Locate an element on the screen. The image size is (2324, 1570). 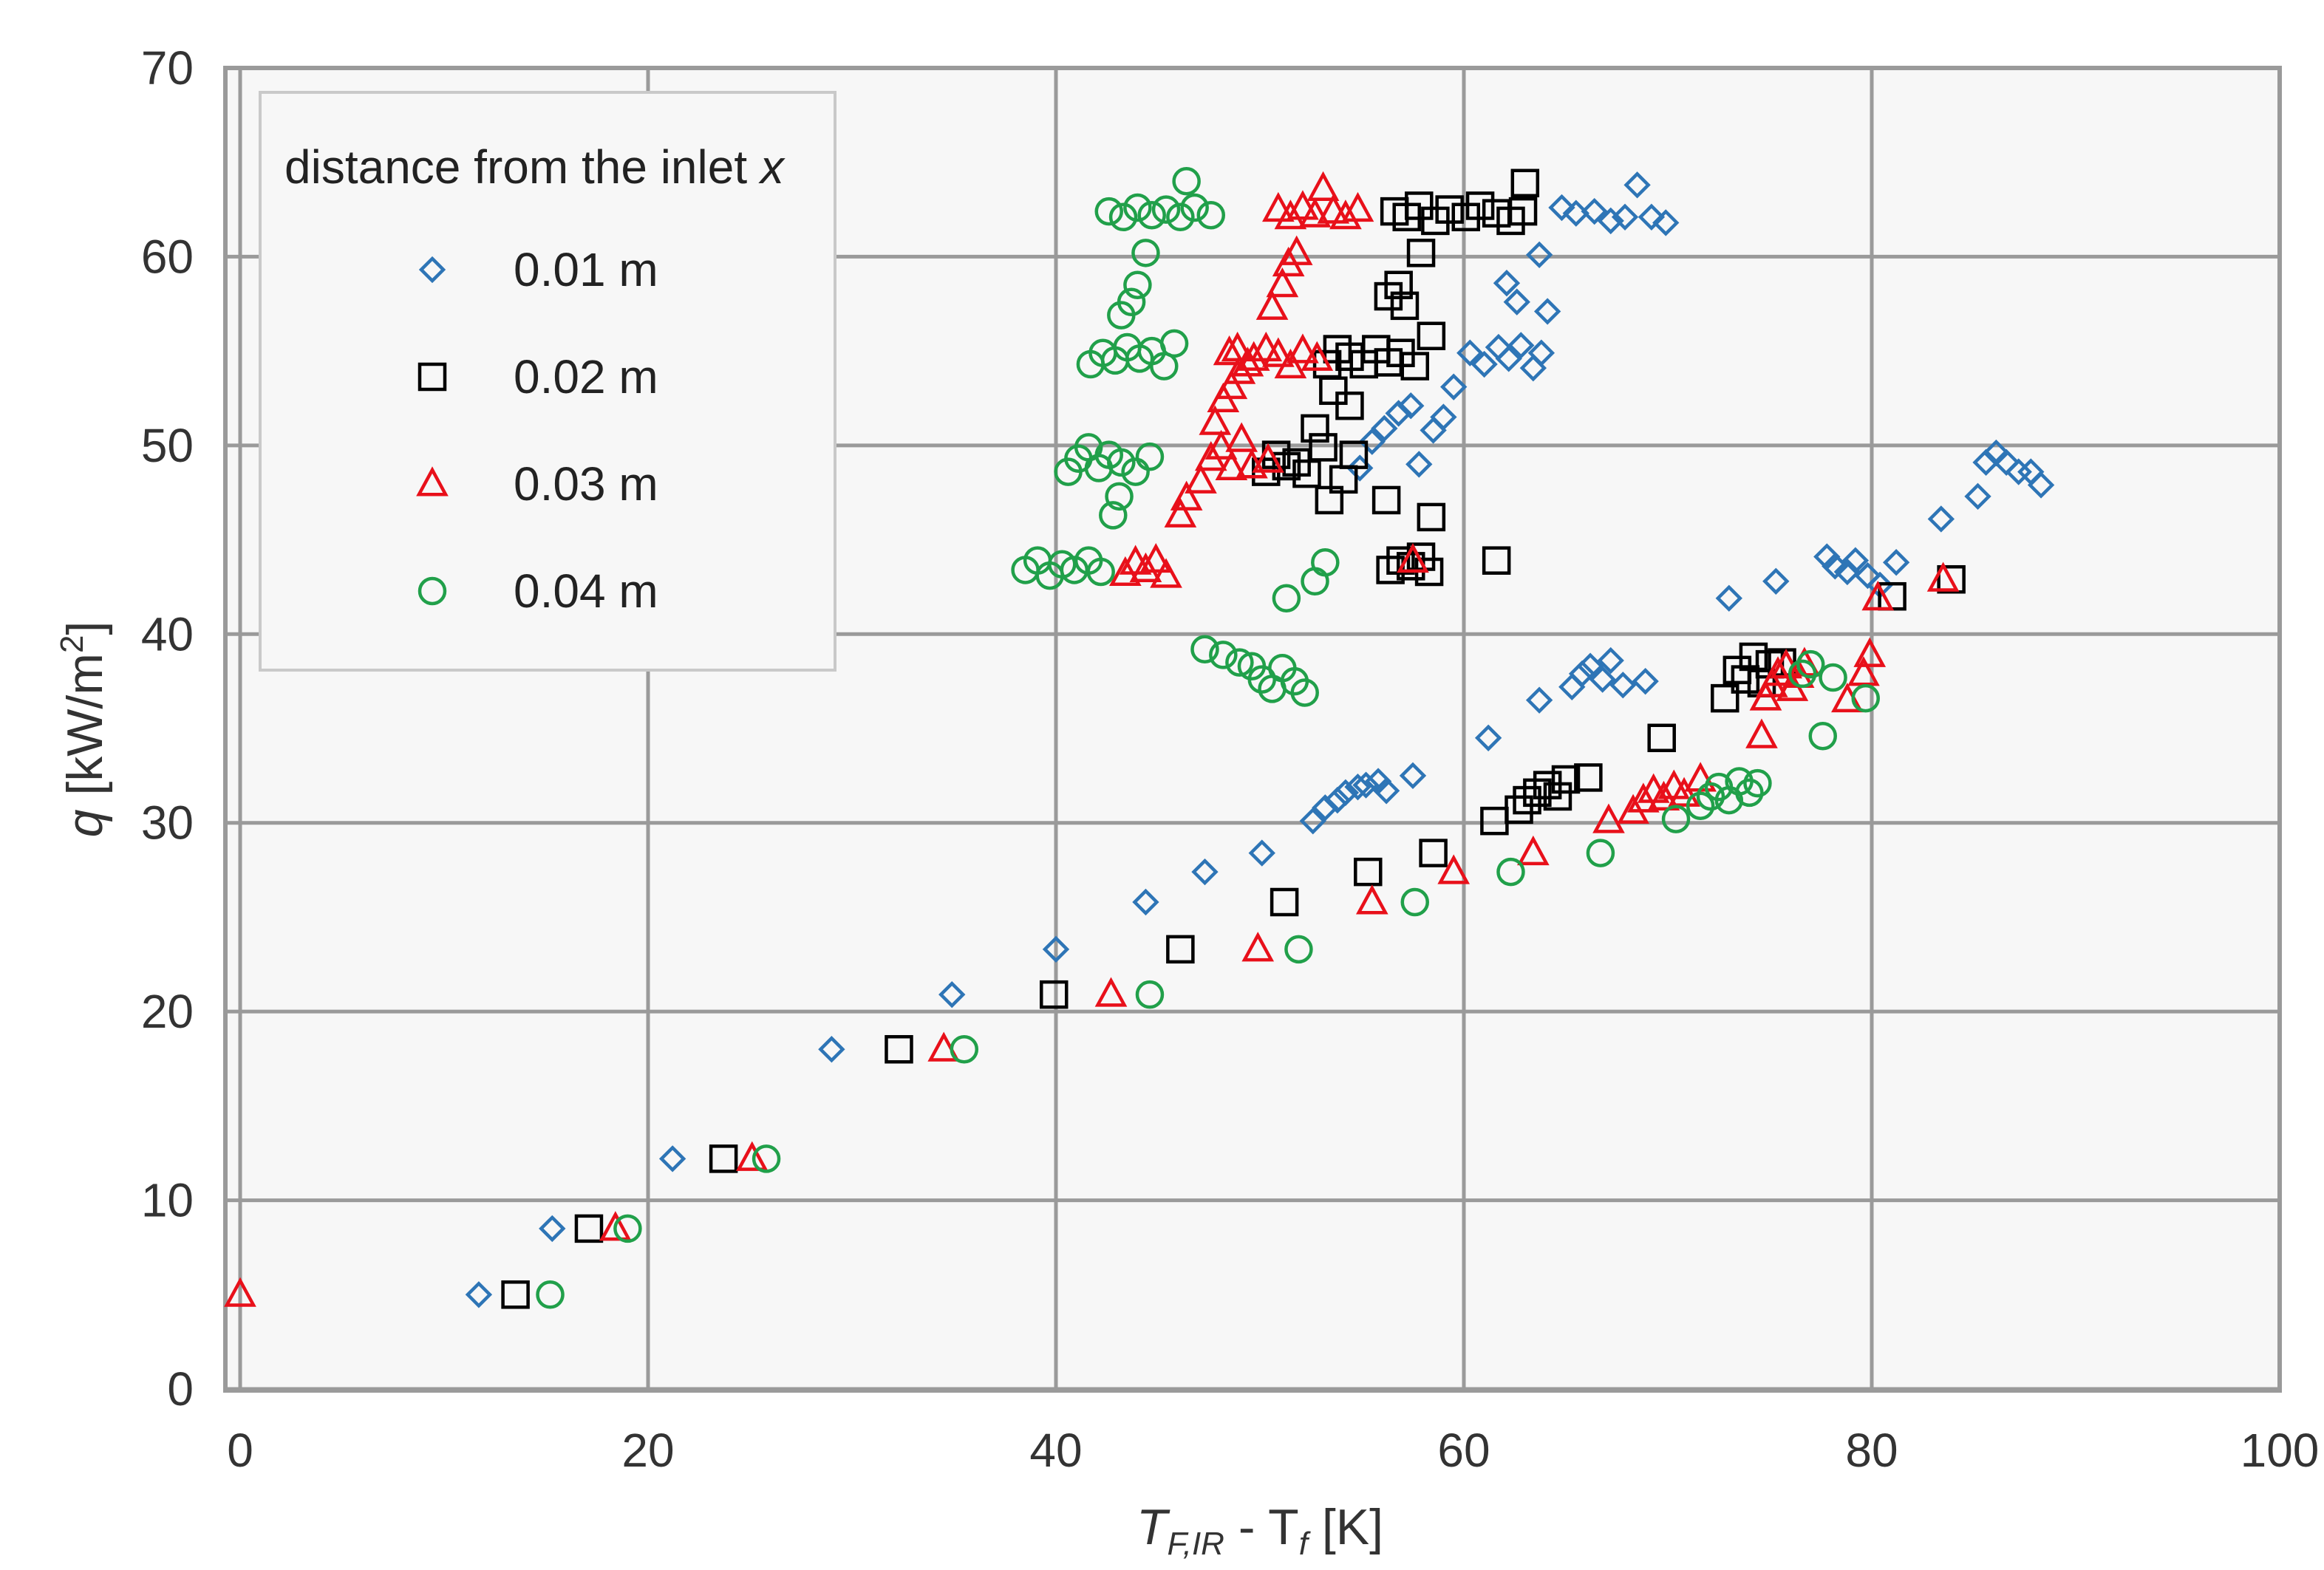
legend-label: 0.03 m is located at coordinates (586, 484).